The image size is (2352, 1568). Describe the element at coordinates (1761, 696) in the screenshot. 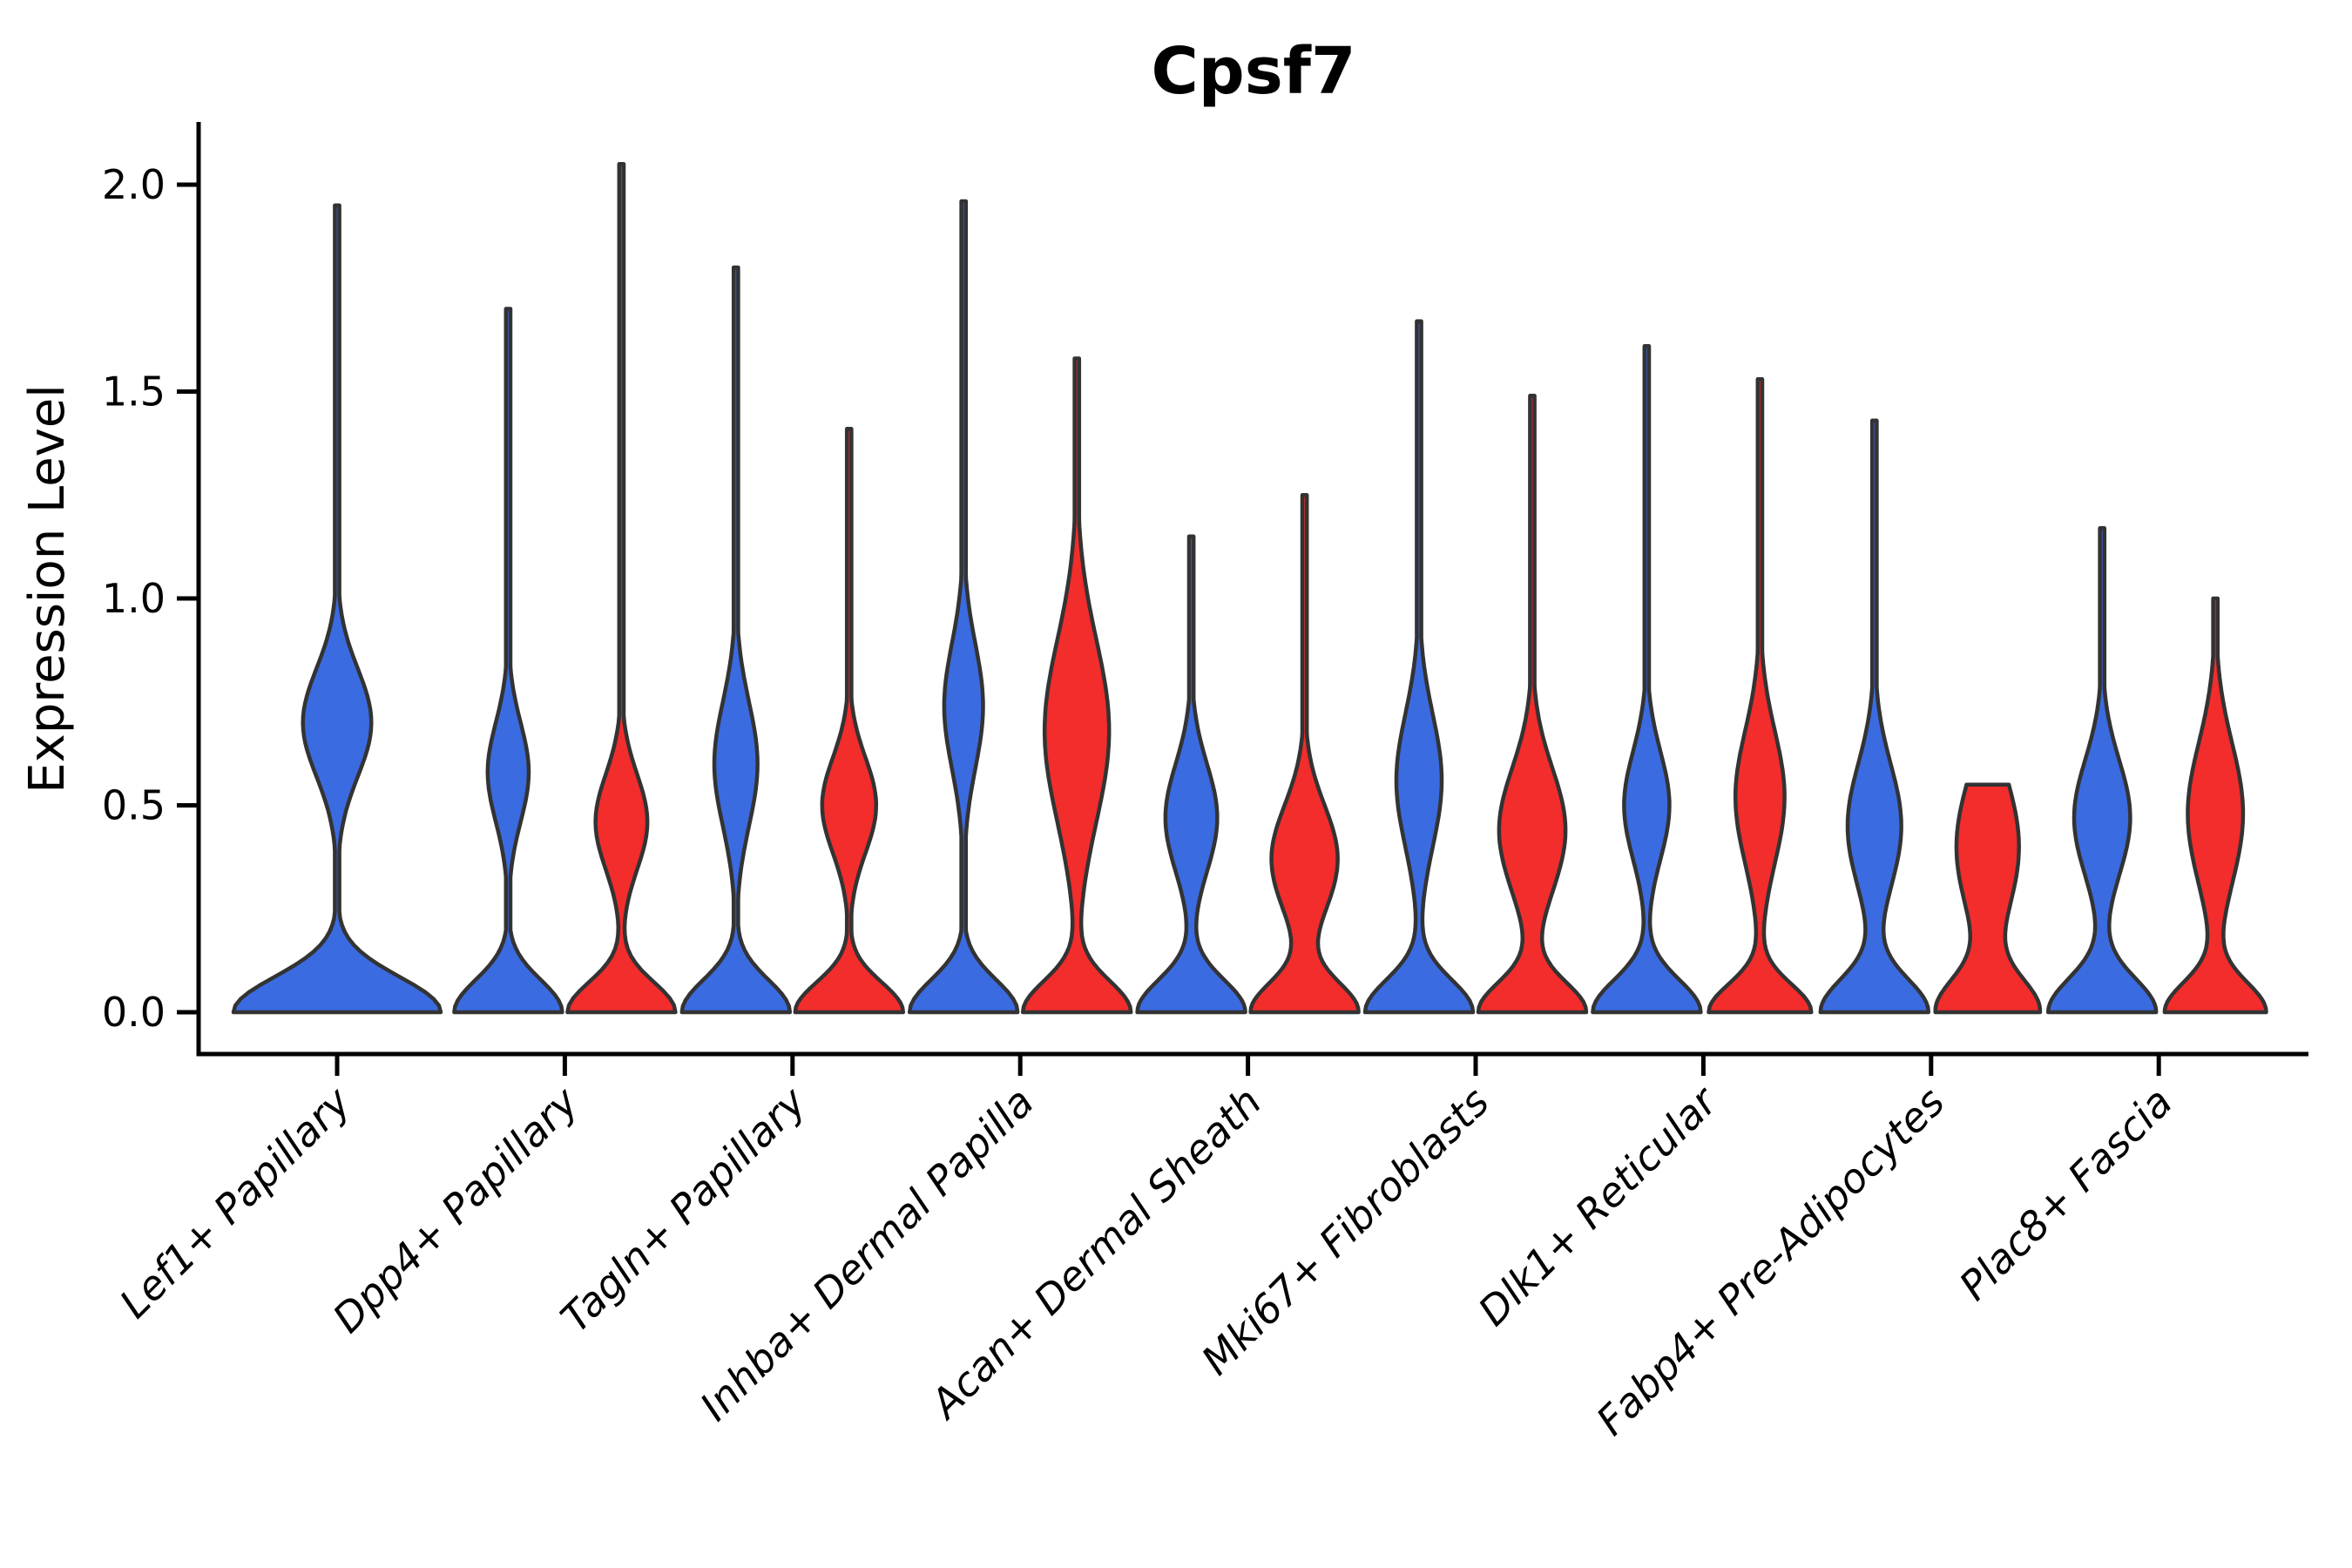

I see `violin-dlk1-reticular-red` at that location.